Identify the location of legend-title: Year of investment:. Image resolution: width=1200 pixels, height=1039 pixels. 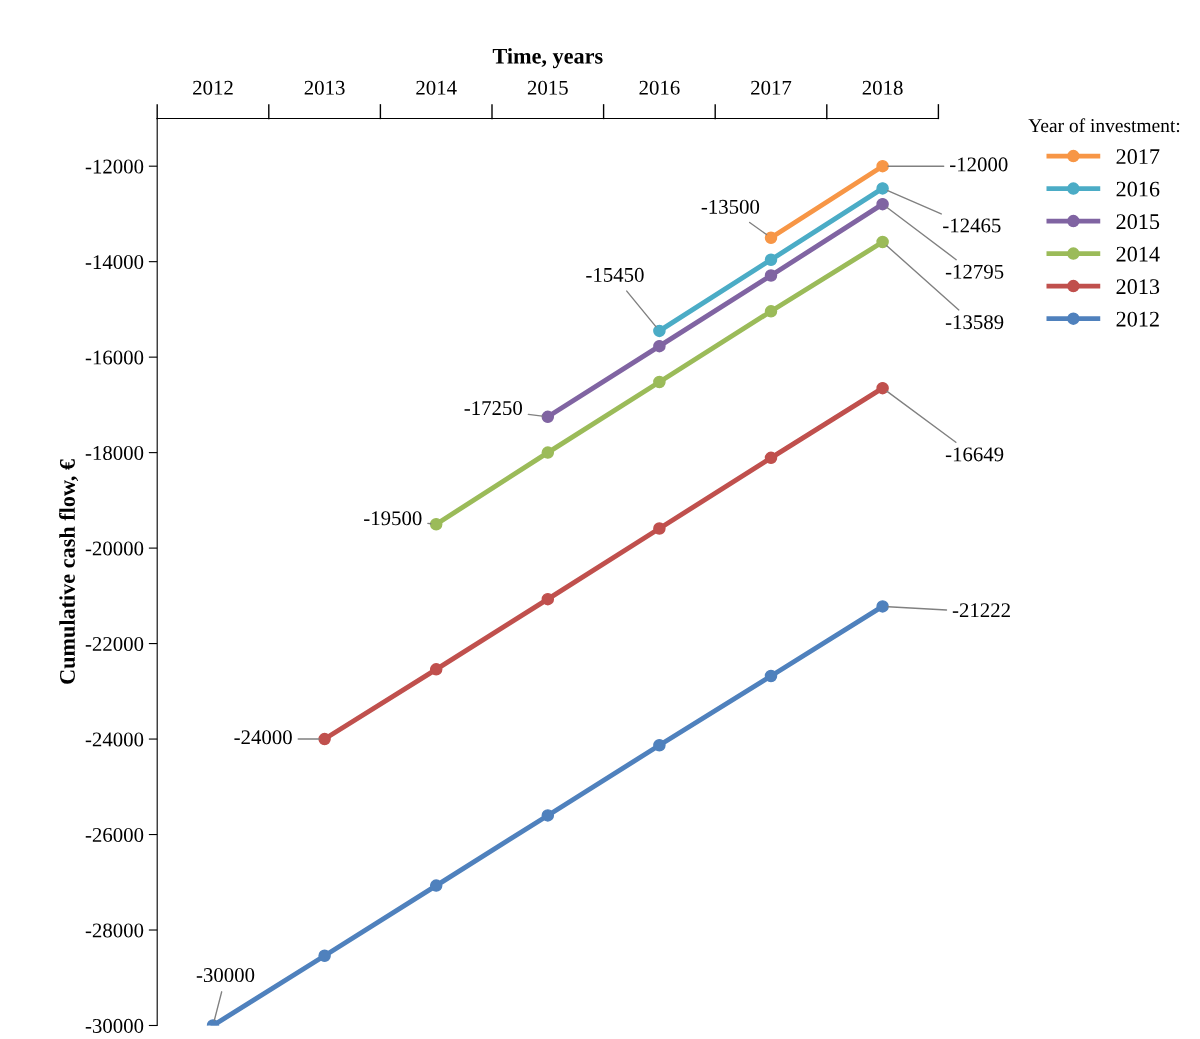
(1104, 125).